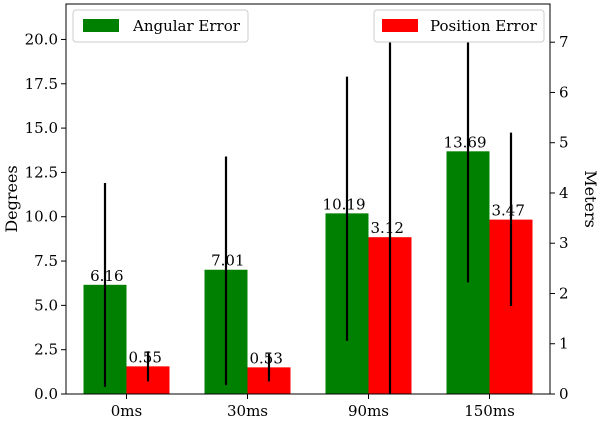  What do you see at coordinates (564, 42) in the screenshot?
I see `right-tick-label: 7` at bounding box center [564, 42].